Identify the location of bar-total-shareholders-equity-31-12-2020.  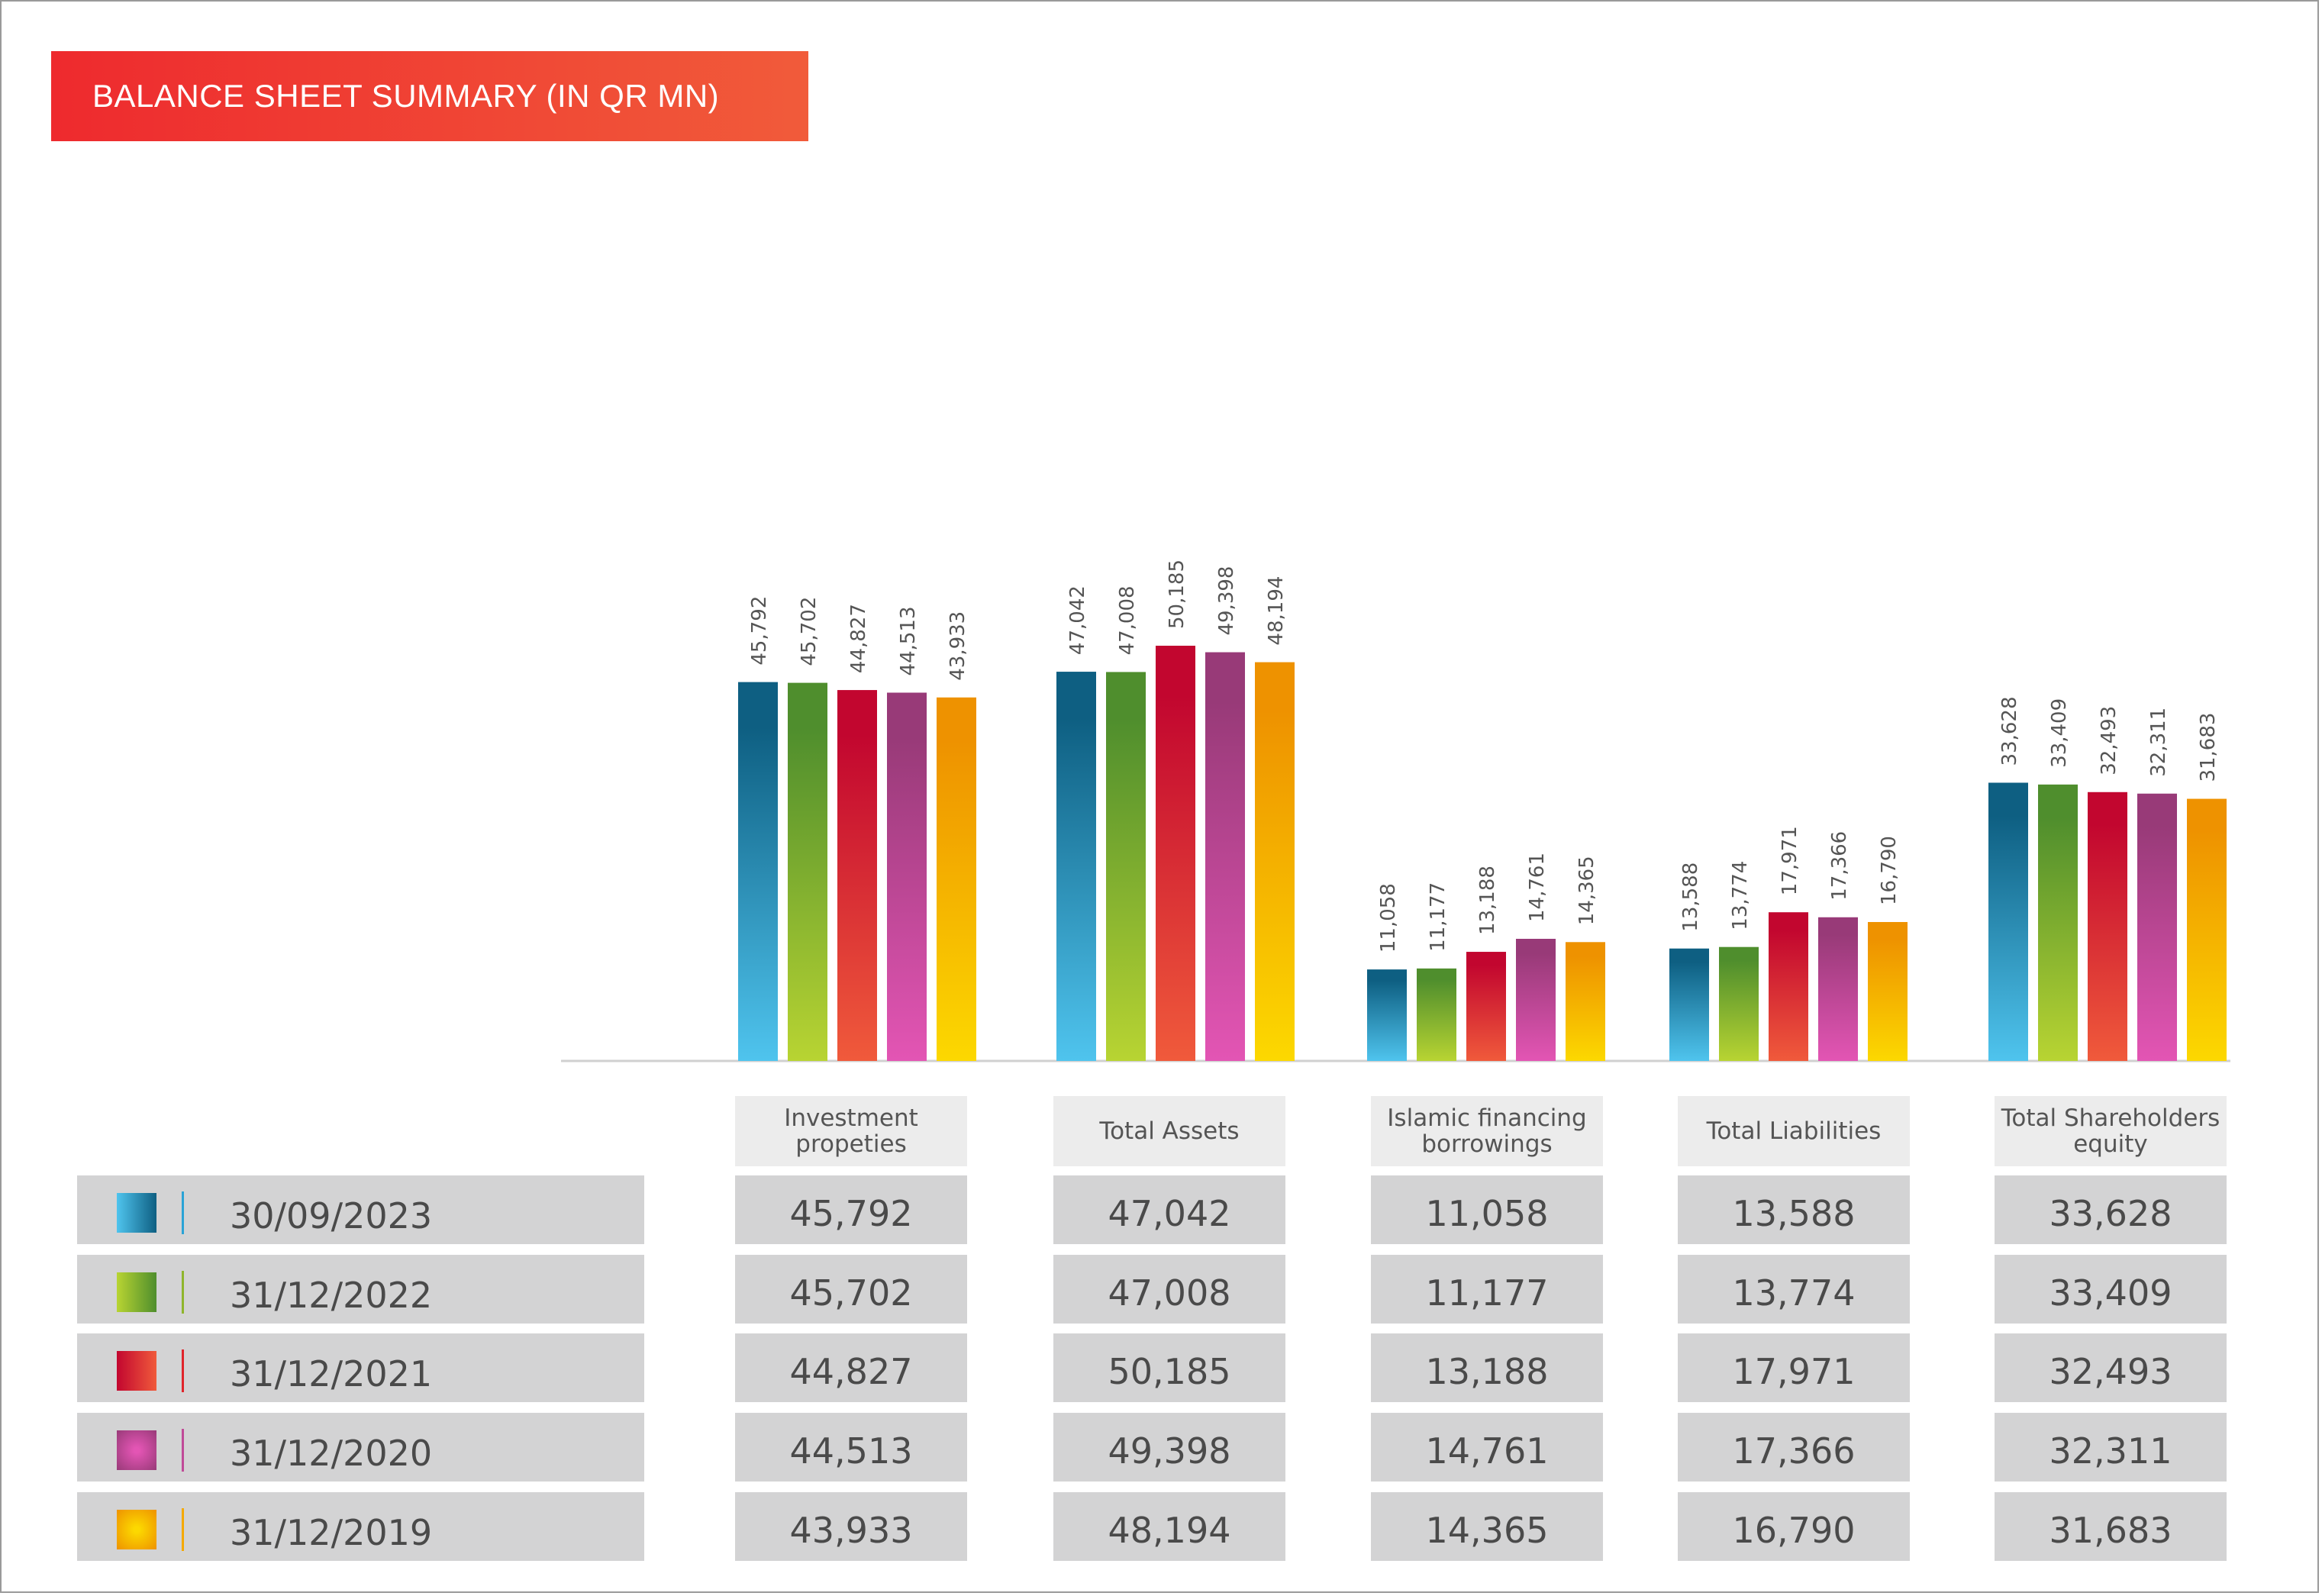
(2157, 927).